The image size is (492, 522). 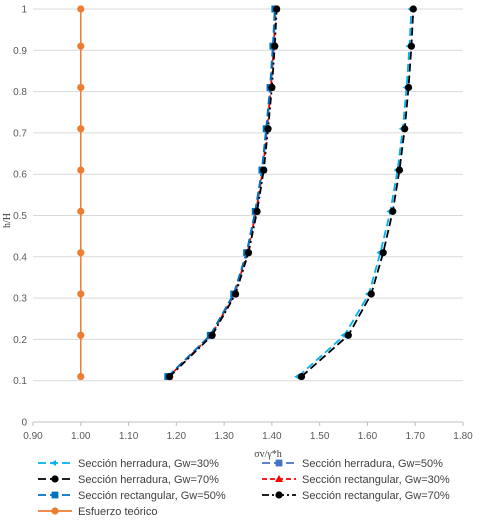 I want to click on legend-item: Esfuerzo teórico, so click(x=97, y=512).